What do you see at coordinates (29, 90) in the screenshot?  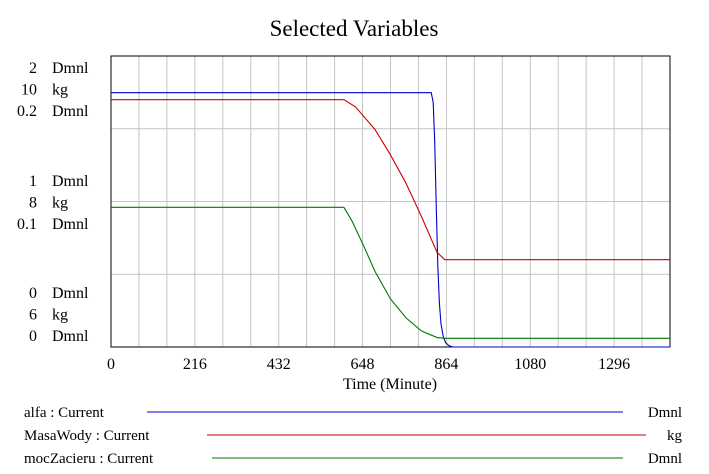 I see `y-tick-value: 10` at bounding box center [29, 90].